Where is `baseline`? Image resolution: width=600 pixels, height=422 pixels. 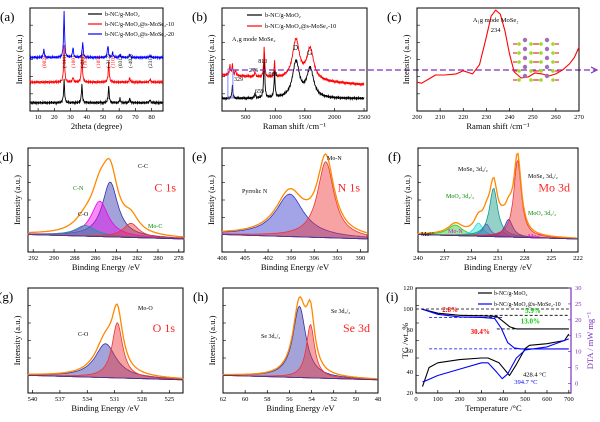
baseline is located at coordinates (295, 237).